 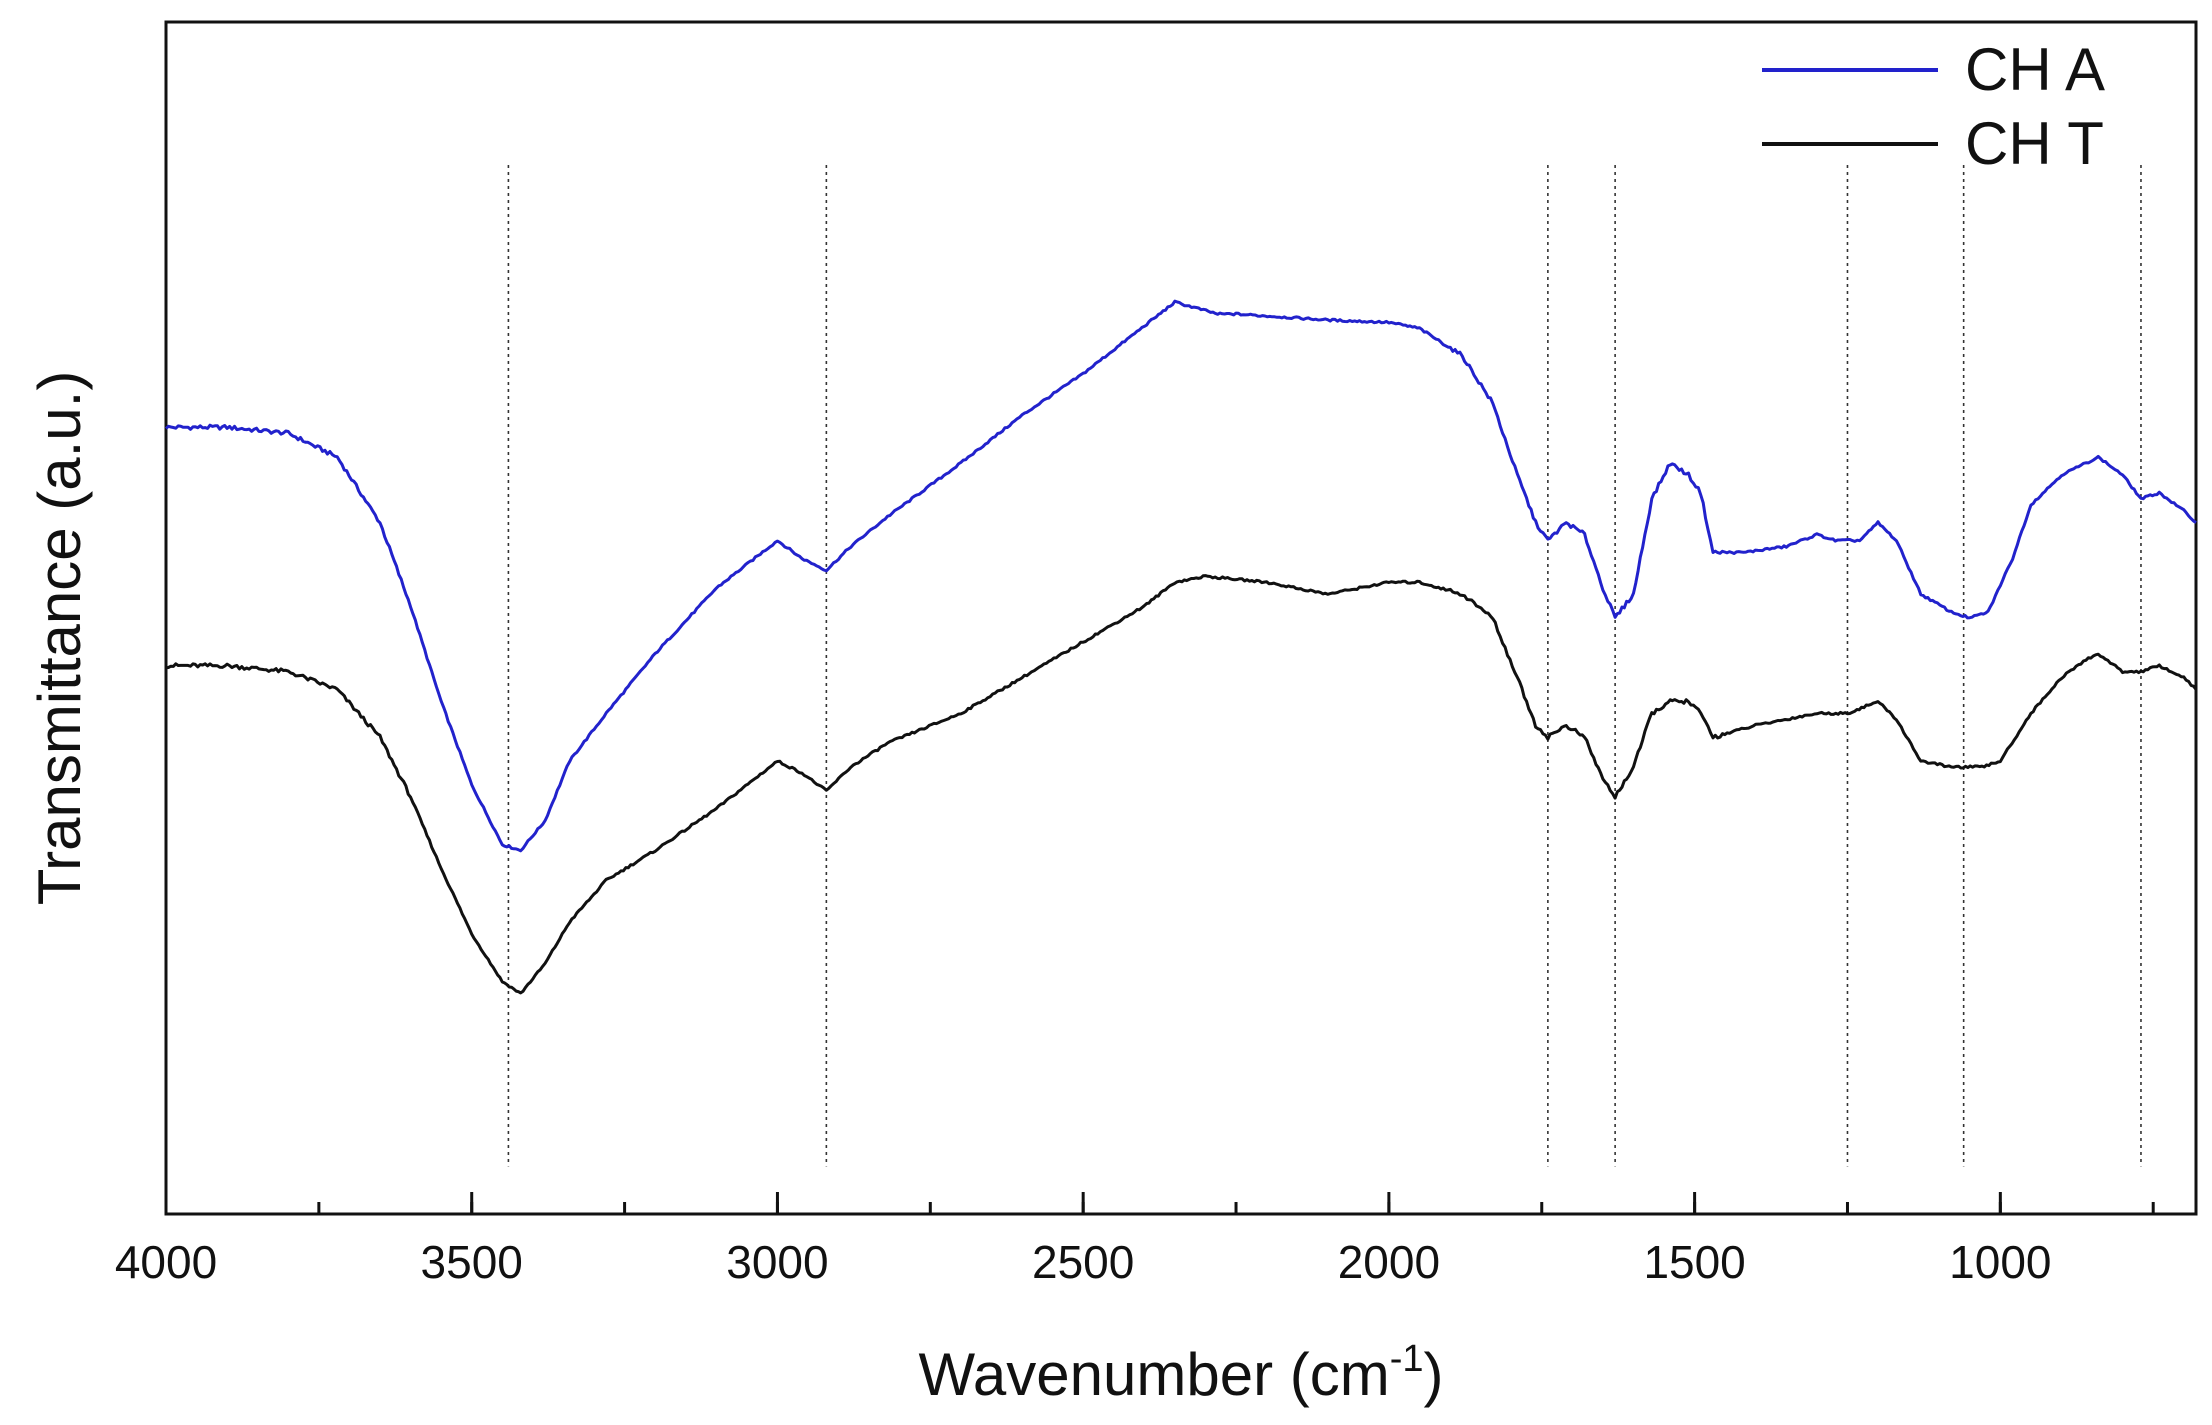 I want to click on y-axis-title: Transmittance (a.u.), so click(x=59, y=638).